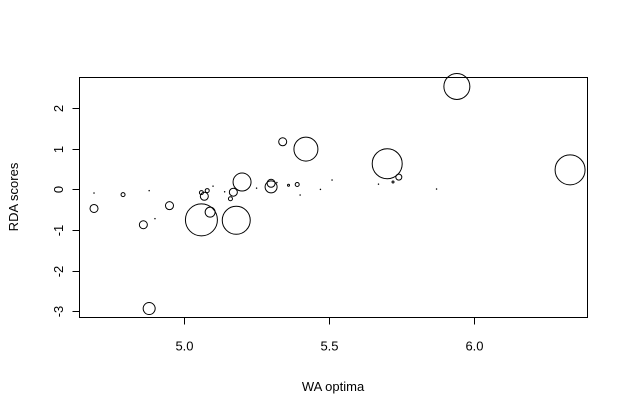 The height and width of the screenshot is (416, 629). Describe the element at coordinates (184, 346) in the screenshot. I see `x-tick-label: 5.0` at that location.